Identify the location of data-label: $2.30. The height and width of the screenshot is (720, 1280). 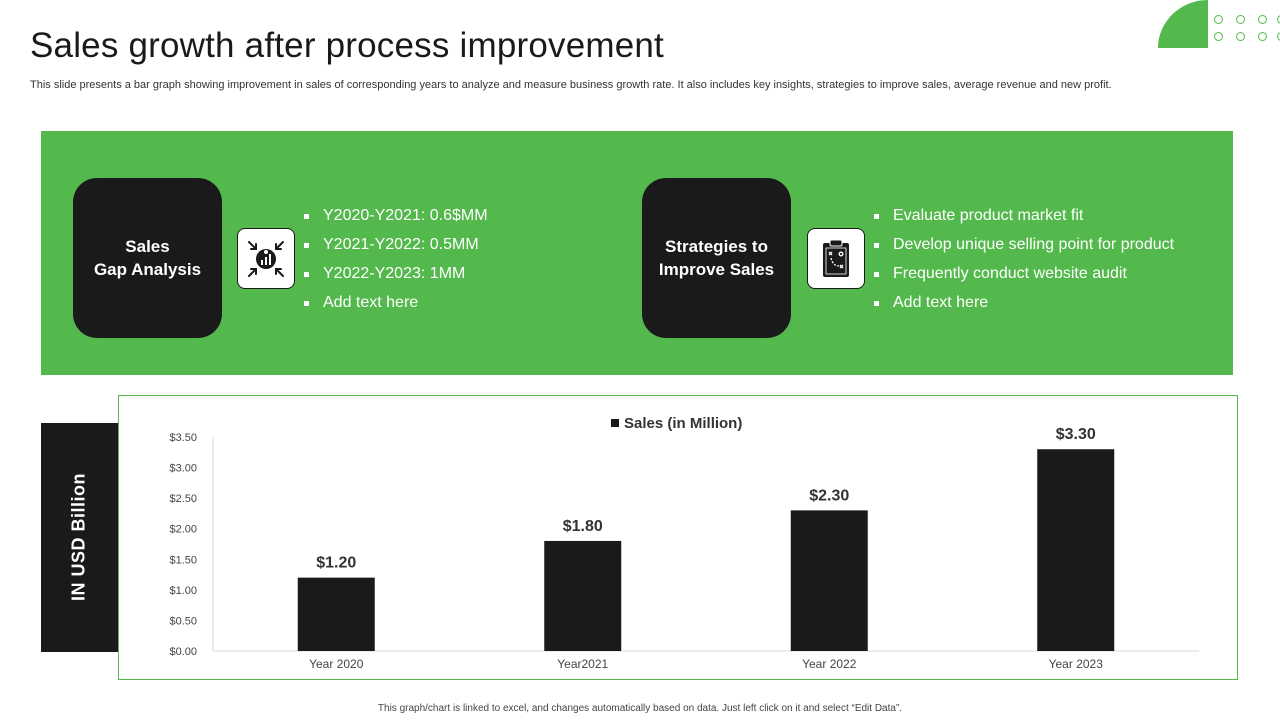
(829, 495).